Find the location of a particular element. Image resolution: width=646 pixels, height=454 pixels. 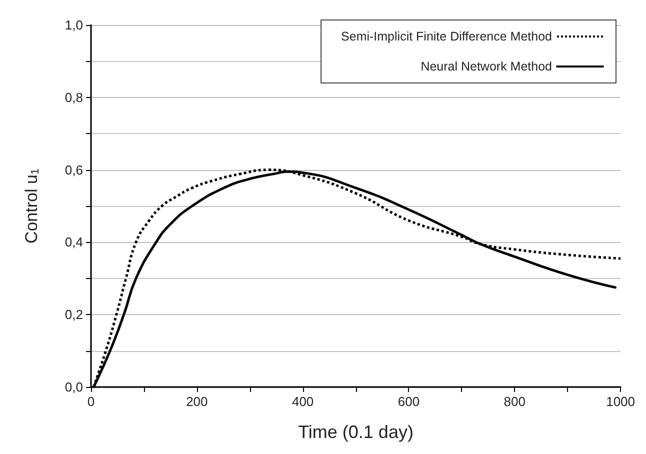

y-tick-label: 0,4 is located at coordinates (73, 242).